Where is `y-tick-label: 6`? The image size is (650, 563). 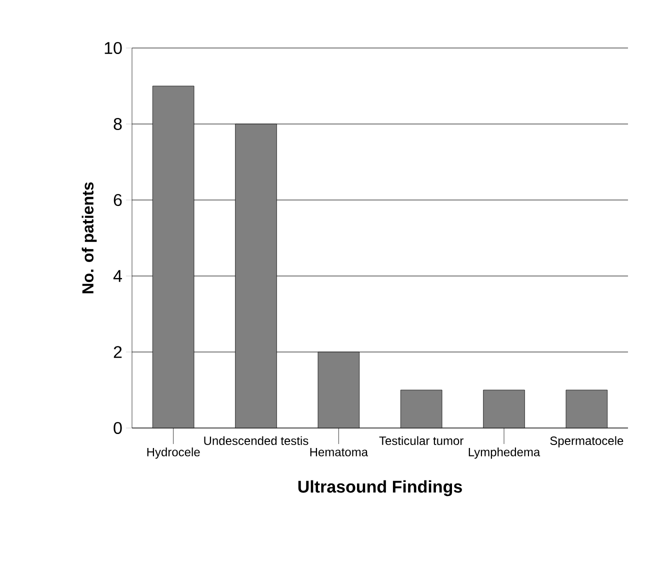
y-tick-label: 6 is located at coordinates (118, 200).